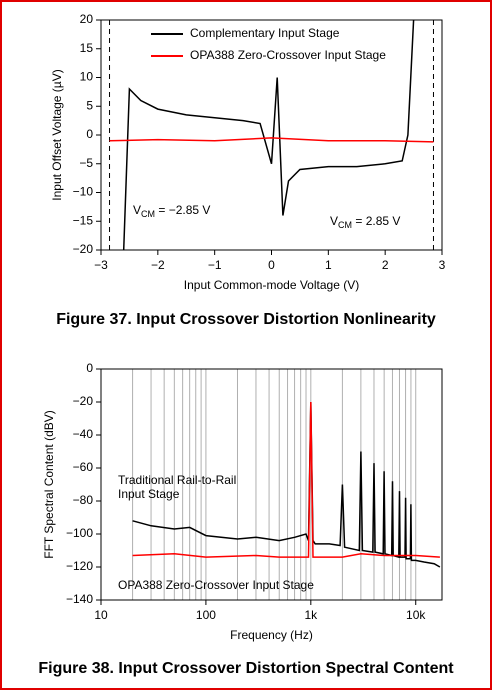  What do you see at coordinates (216, 585) in the screenshot?
I see `annotation: OPA388 Zero-Crossover Input Stage` at bounding box center [216, 585].